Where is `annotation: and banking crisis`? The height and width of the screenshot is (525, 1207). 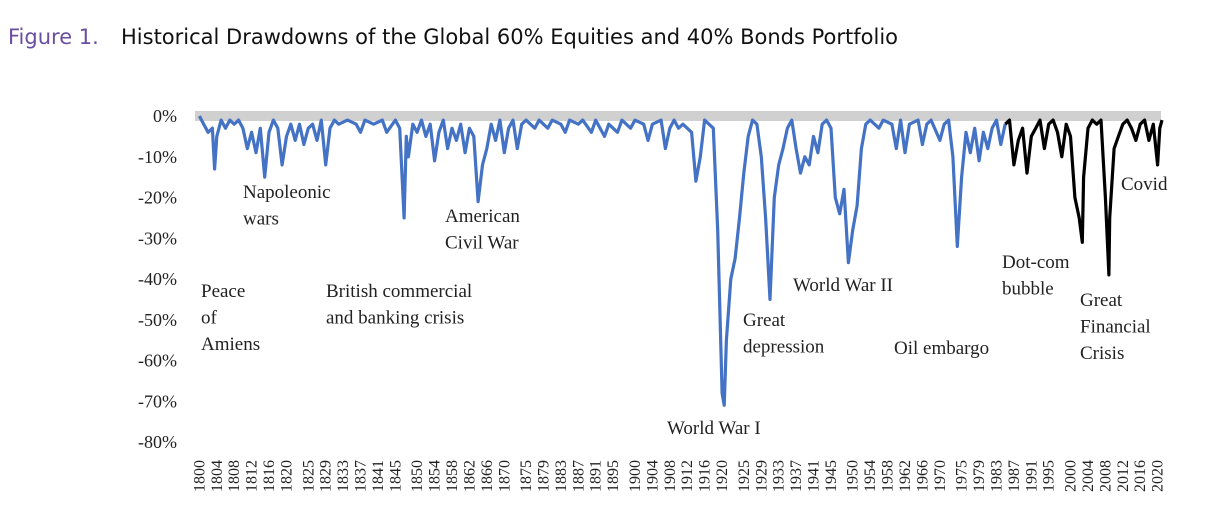 annotation: and banking crisis is located at coordinates (395, 318).